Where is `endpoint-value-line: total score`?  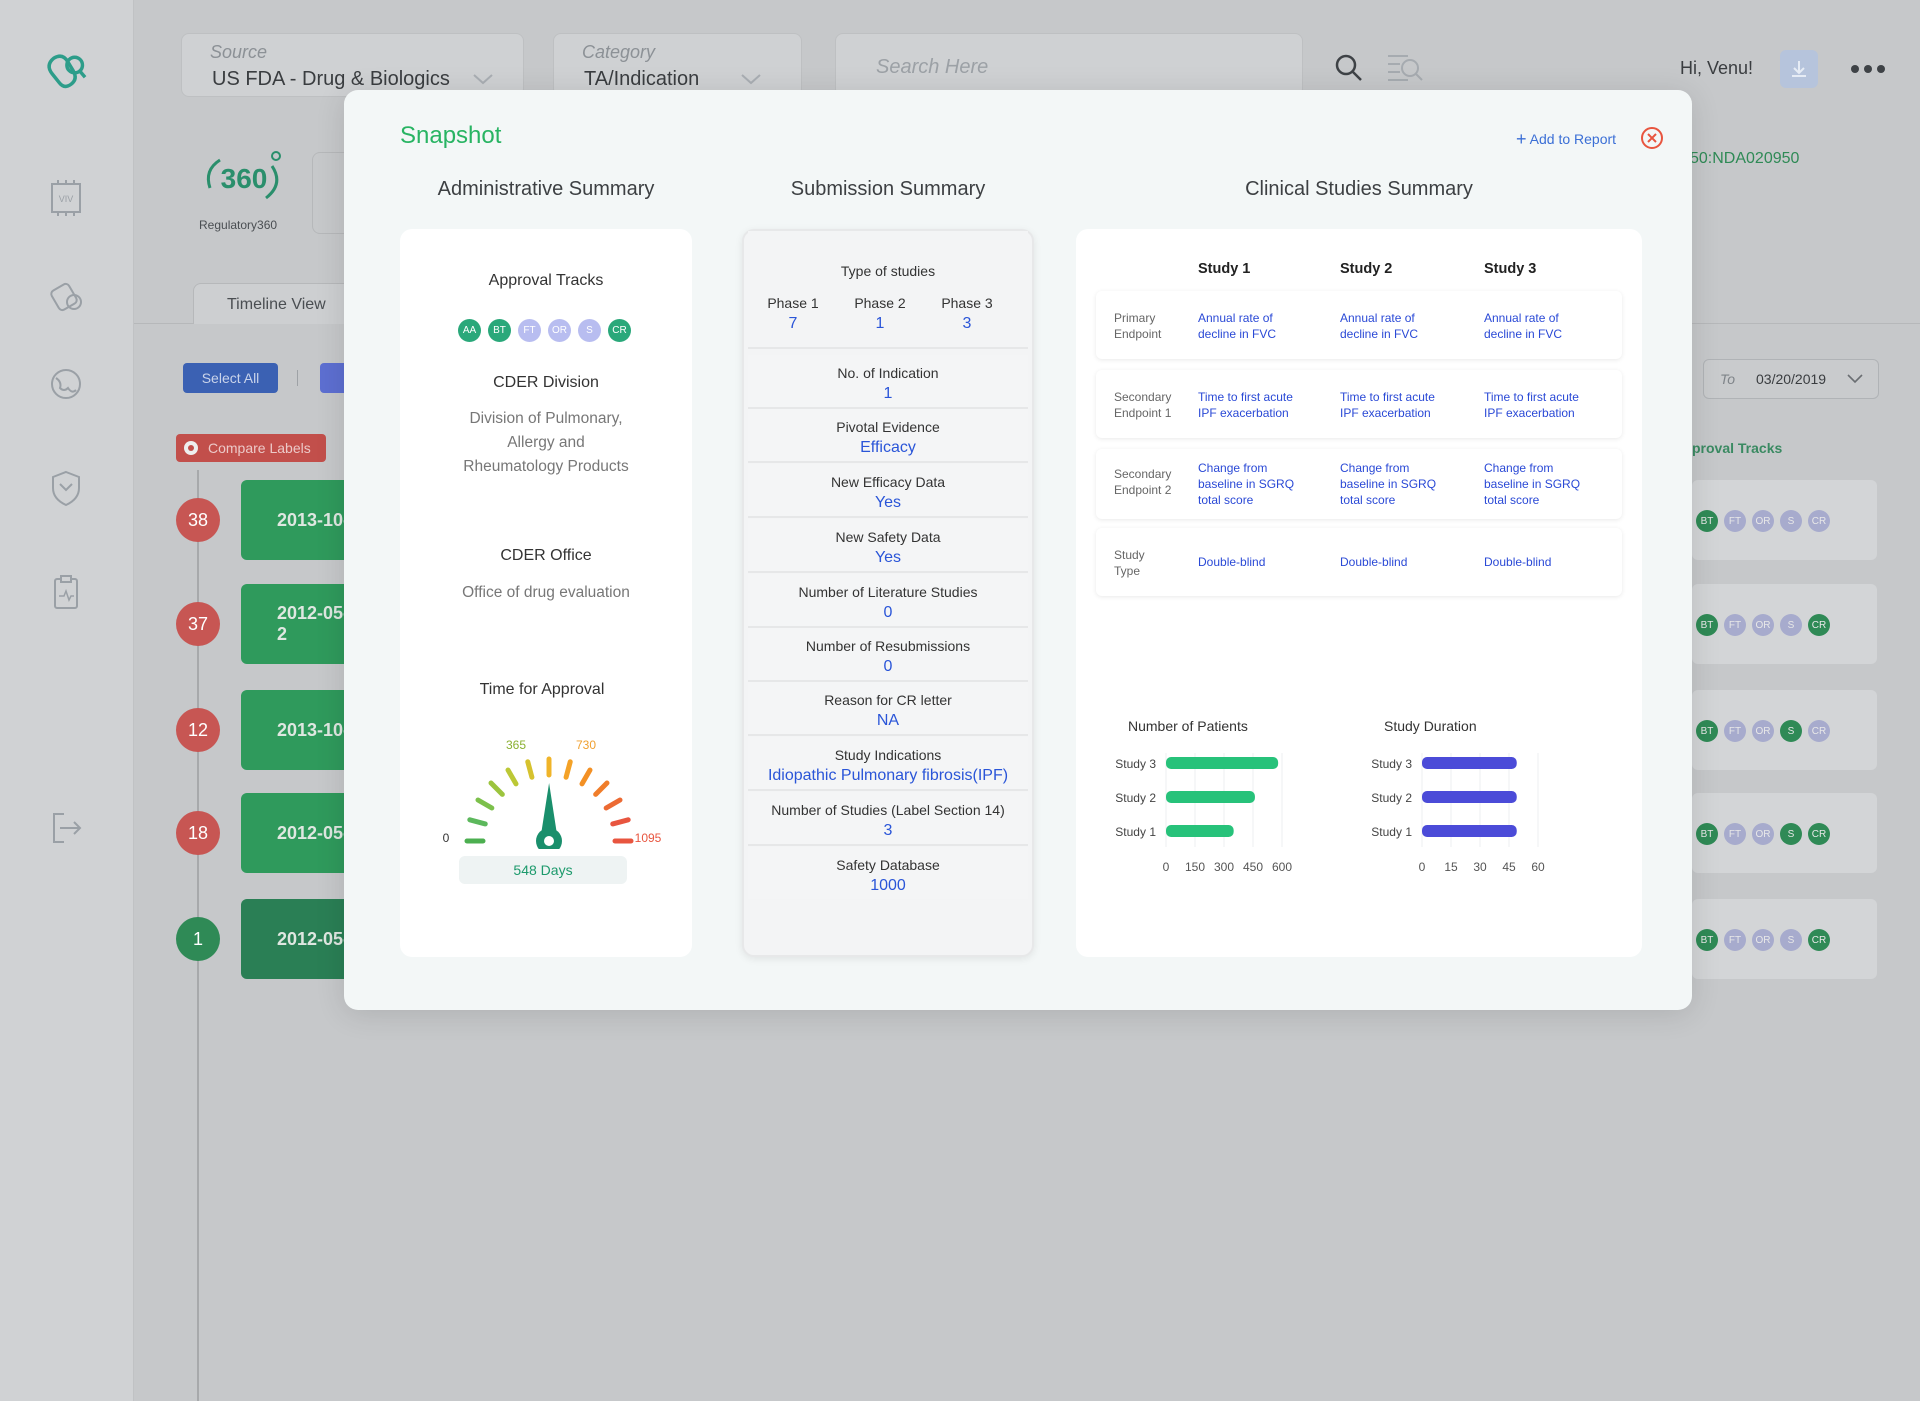 endpoint-value-line: total score is located at coordinates (1512, 500).